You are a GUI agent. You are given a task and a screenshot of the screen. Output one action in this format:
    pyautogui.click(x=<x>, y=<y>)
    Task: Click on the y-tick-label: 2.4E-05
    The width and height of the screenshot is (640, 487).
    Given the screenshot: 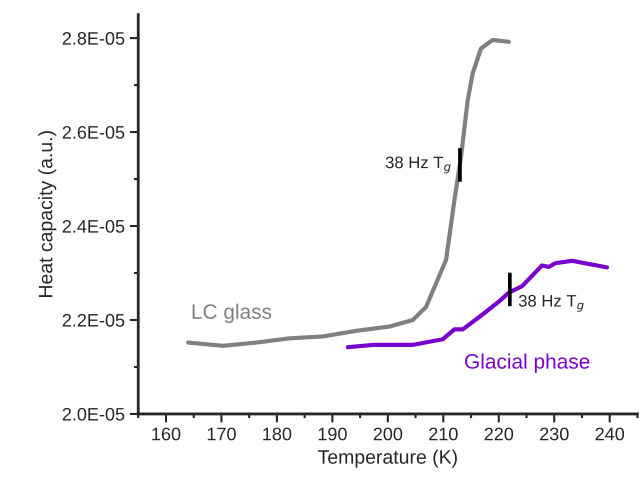 What is the action you would take?
    pyautogui.click(x=93, y=226)
    